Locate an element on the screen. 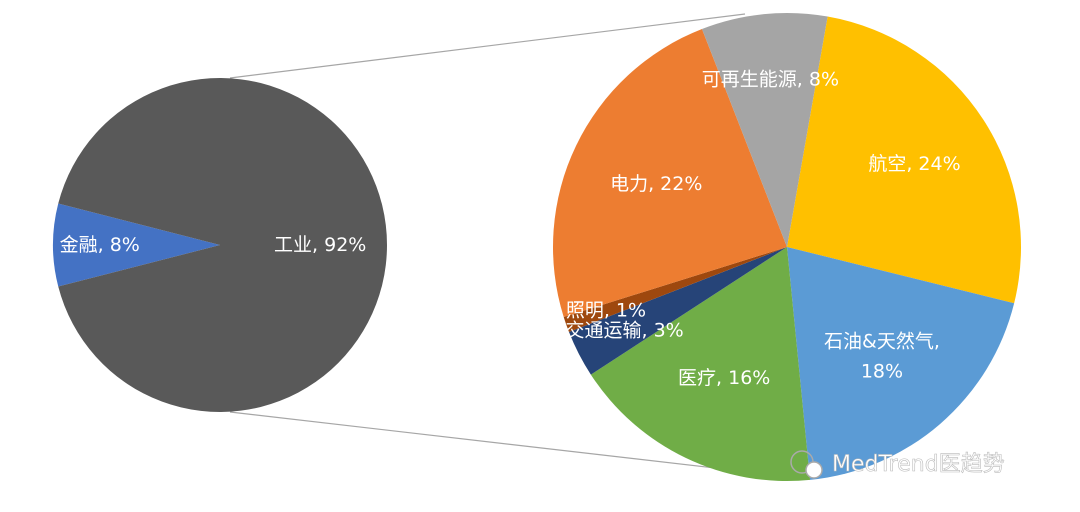 Image resolution: width=1080 pixels, height=512 pixels. watermark-icon is located at coordinates (814, 470).